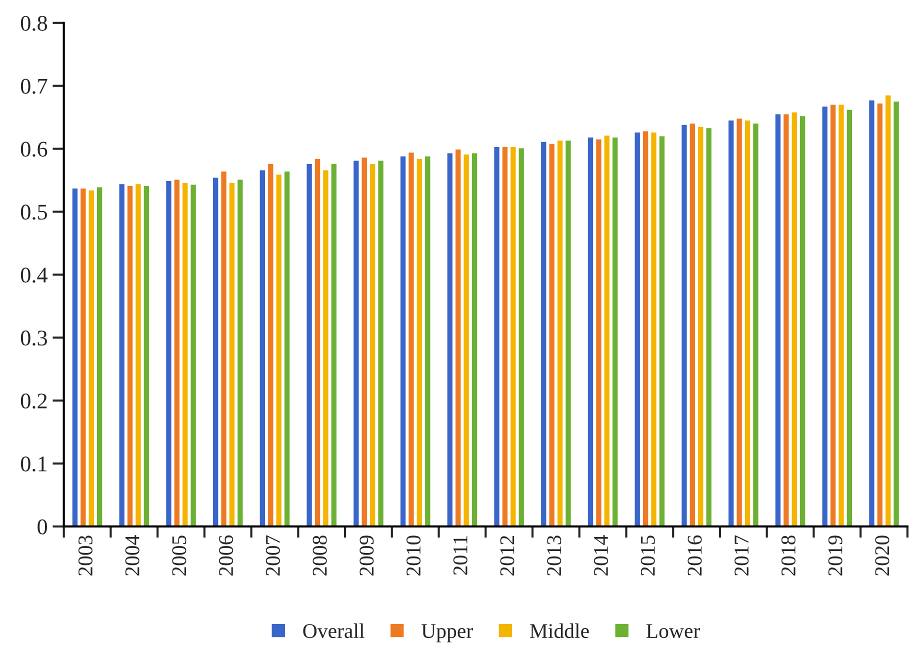  I want to click on y-tick-label: 0.5, so click(33, 212).